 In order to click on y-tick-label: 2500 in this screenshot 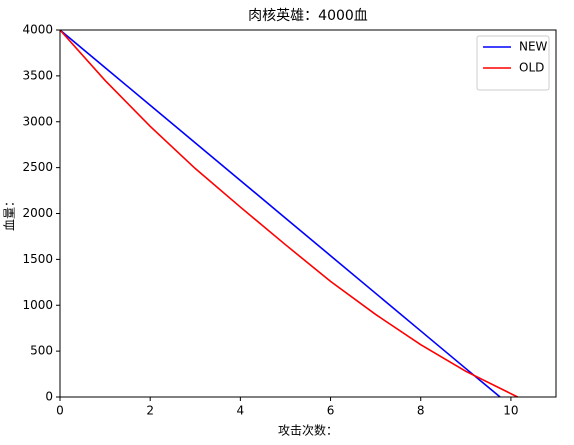, I will do `click(37, 167)`.